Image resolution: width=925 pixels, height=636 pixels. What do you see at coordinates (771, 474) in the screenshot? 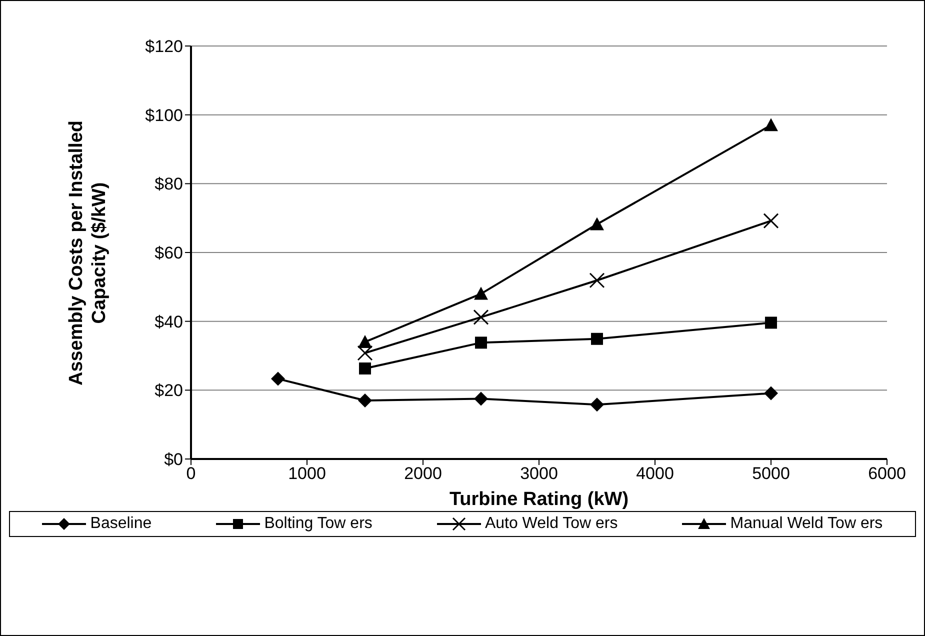
I see `x-tick-label: 5000` at bounding box center [771, 474].